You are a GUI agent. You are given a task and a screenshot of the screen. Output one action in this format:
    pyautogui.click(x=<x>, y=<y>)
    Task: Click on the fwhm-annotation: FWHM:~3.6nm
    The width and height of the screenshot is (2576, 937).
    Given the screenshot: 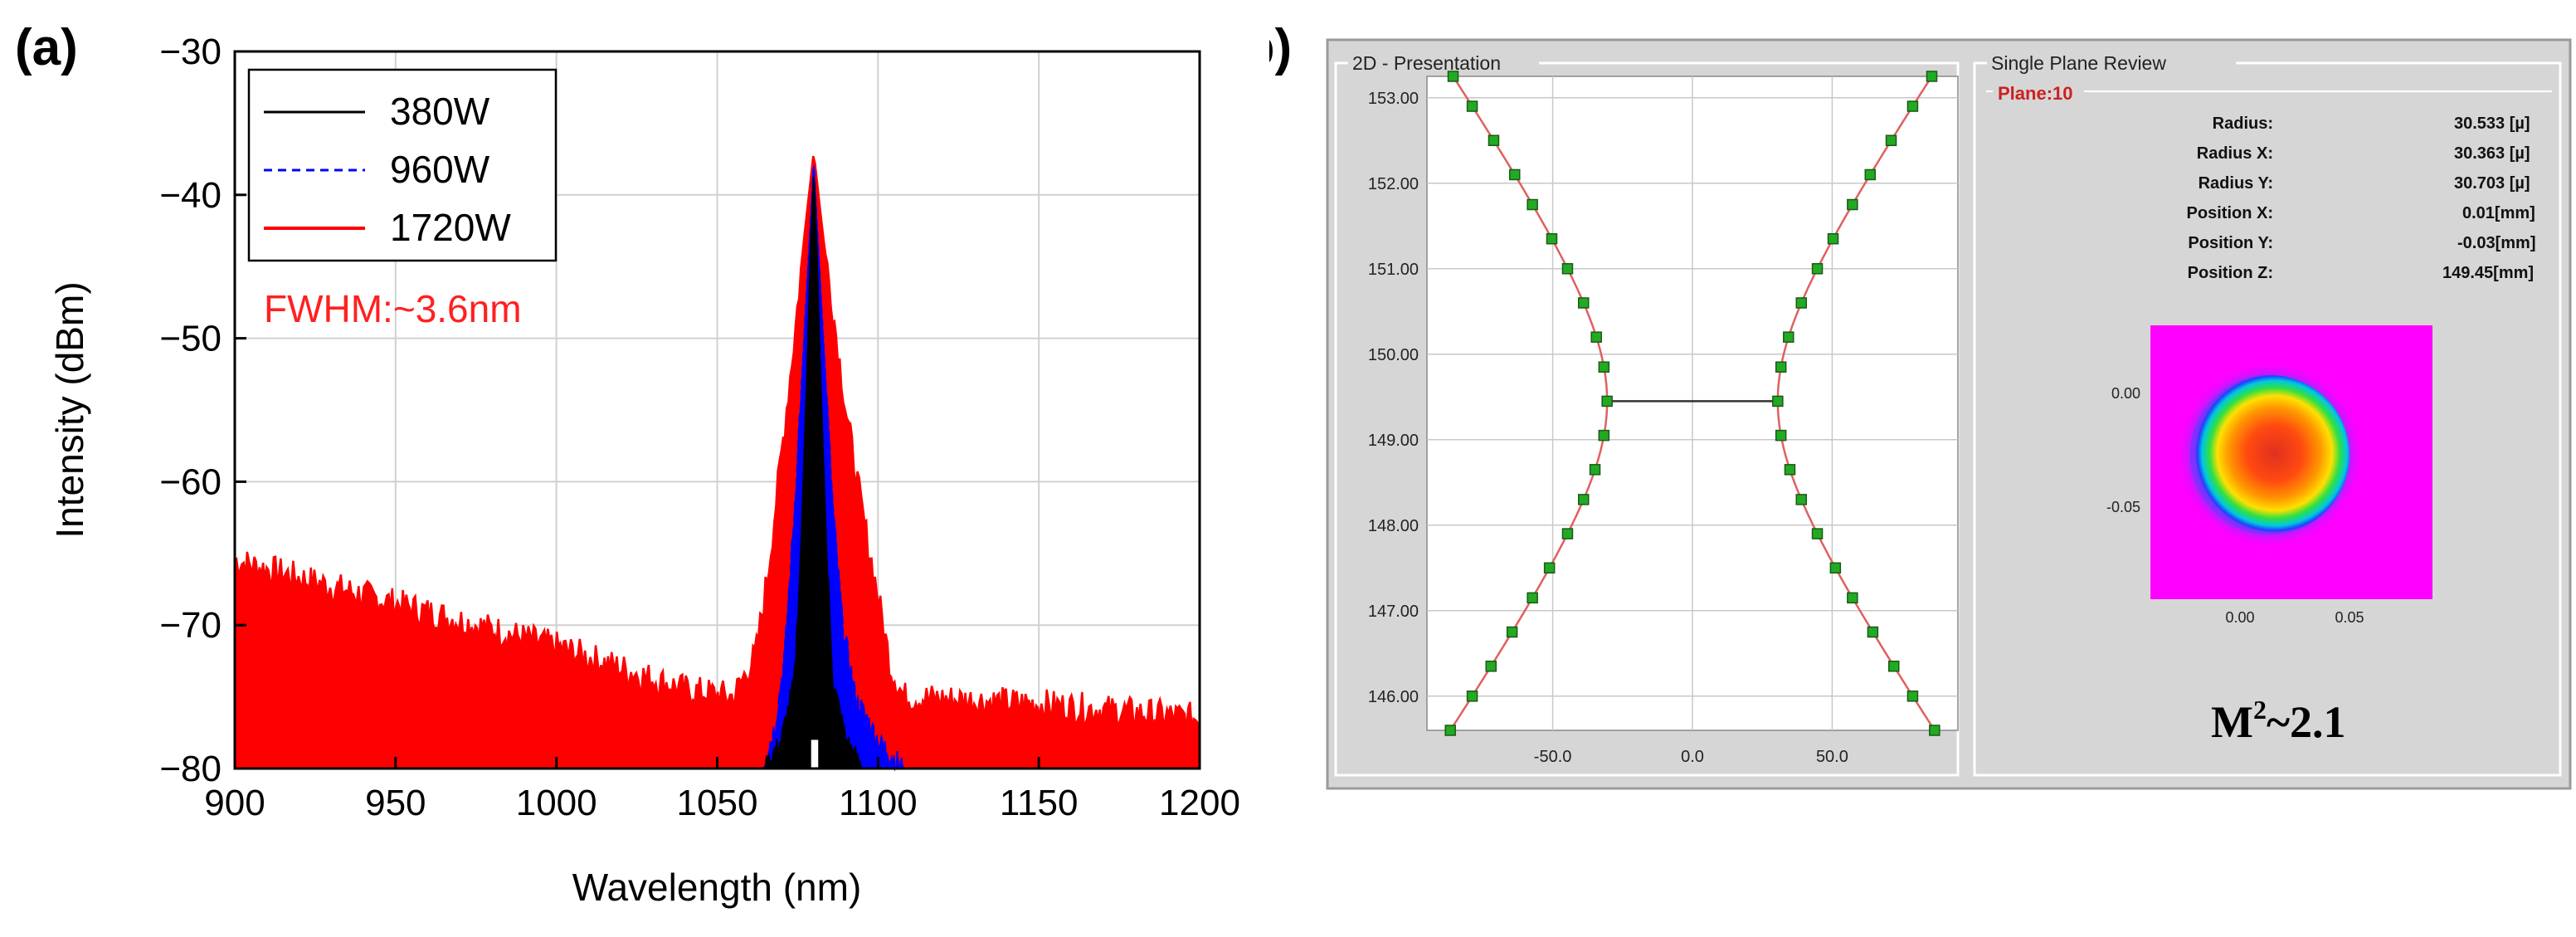 What is the action you would take?
    pyautogui.click(x=393, y=308)
    